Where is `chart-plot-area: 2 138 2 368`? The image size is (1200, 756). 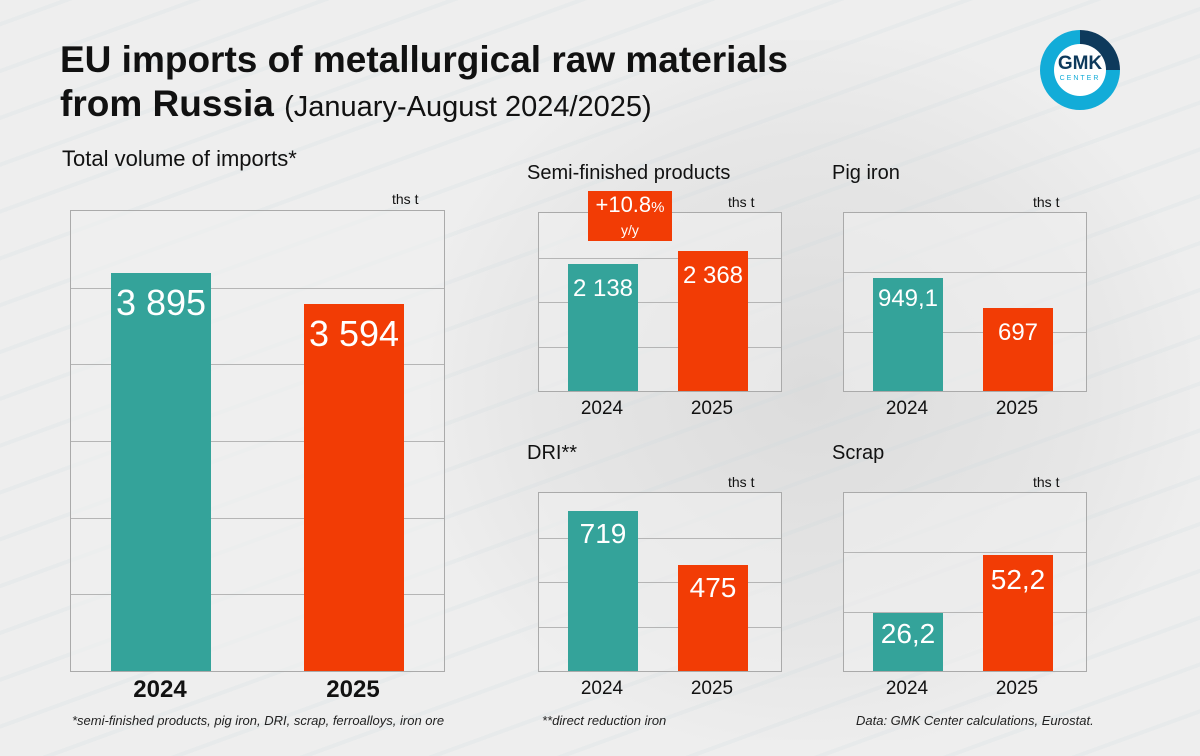 chart-plot-area: 2 138 2 368 is located at coordinates (660, 302).